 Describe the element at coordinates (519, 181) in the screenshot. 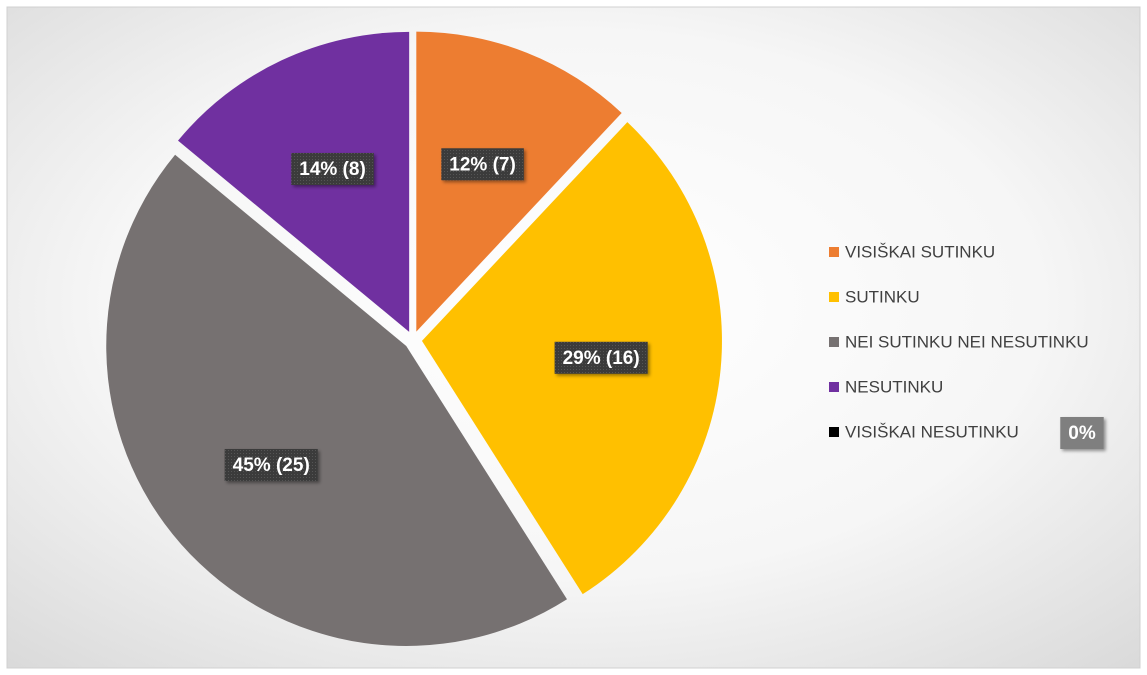

I see `pie-slice` at that location.